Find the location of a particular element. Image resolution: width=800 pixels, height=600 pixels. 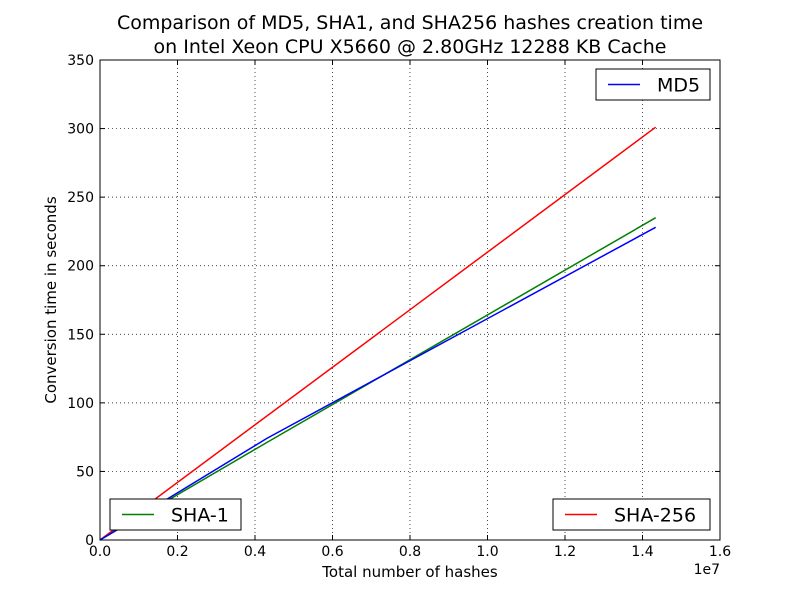

legend-md5: MD5 is located at coordinates (653, 84).